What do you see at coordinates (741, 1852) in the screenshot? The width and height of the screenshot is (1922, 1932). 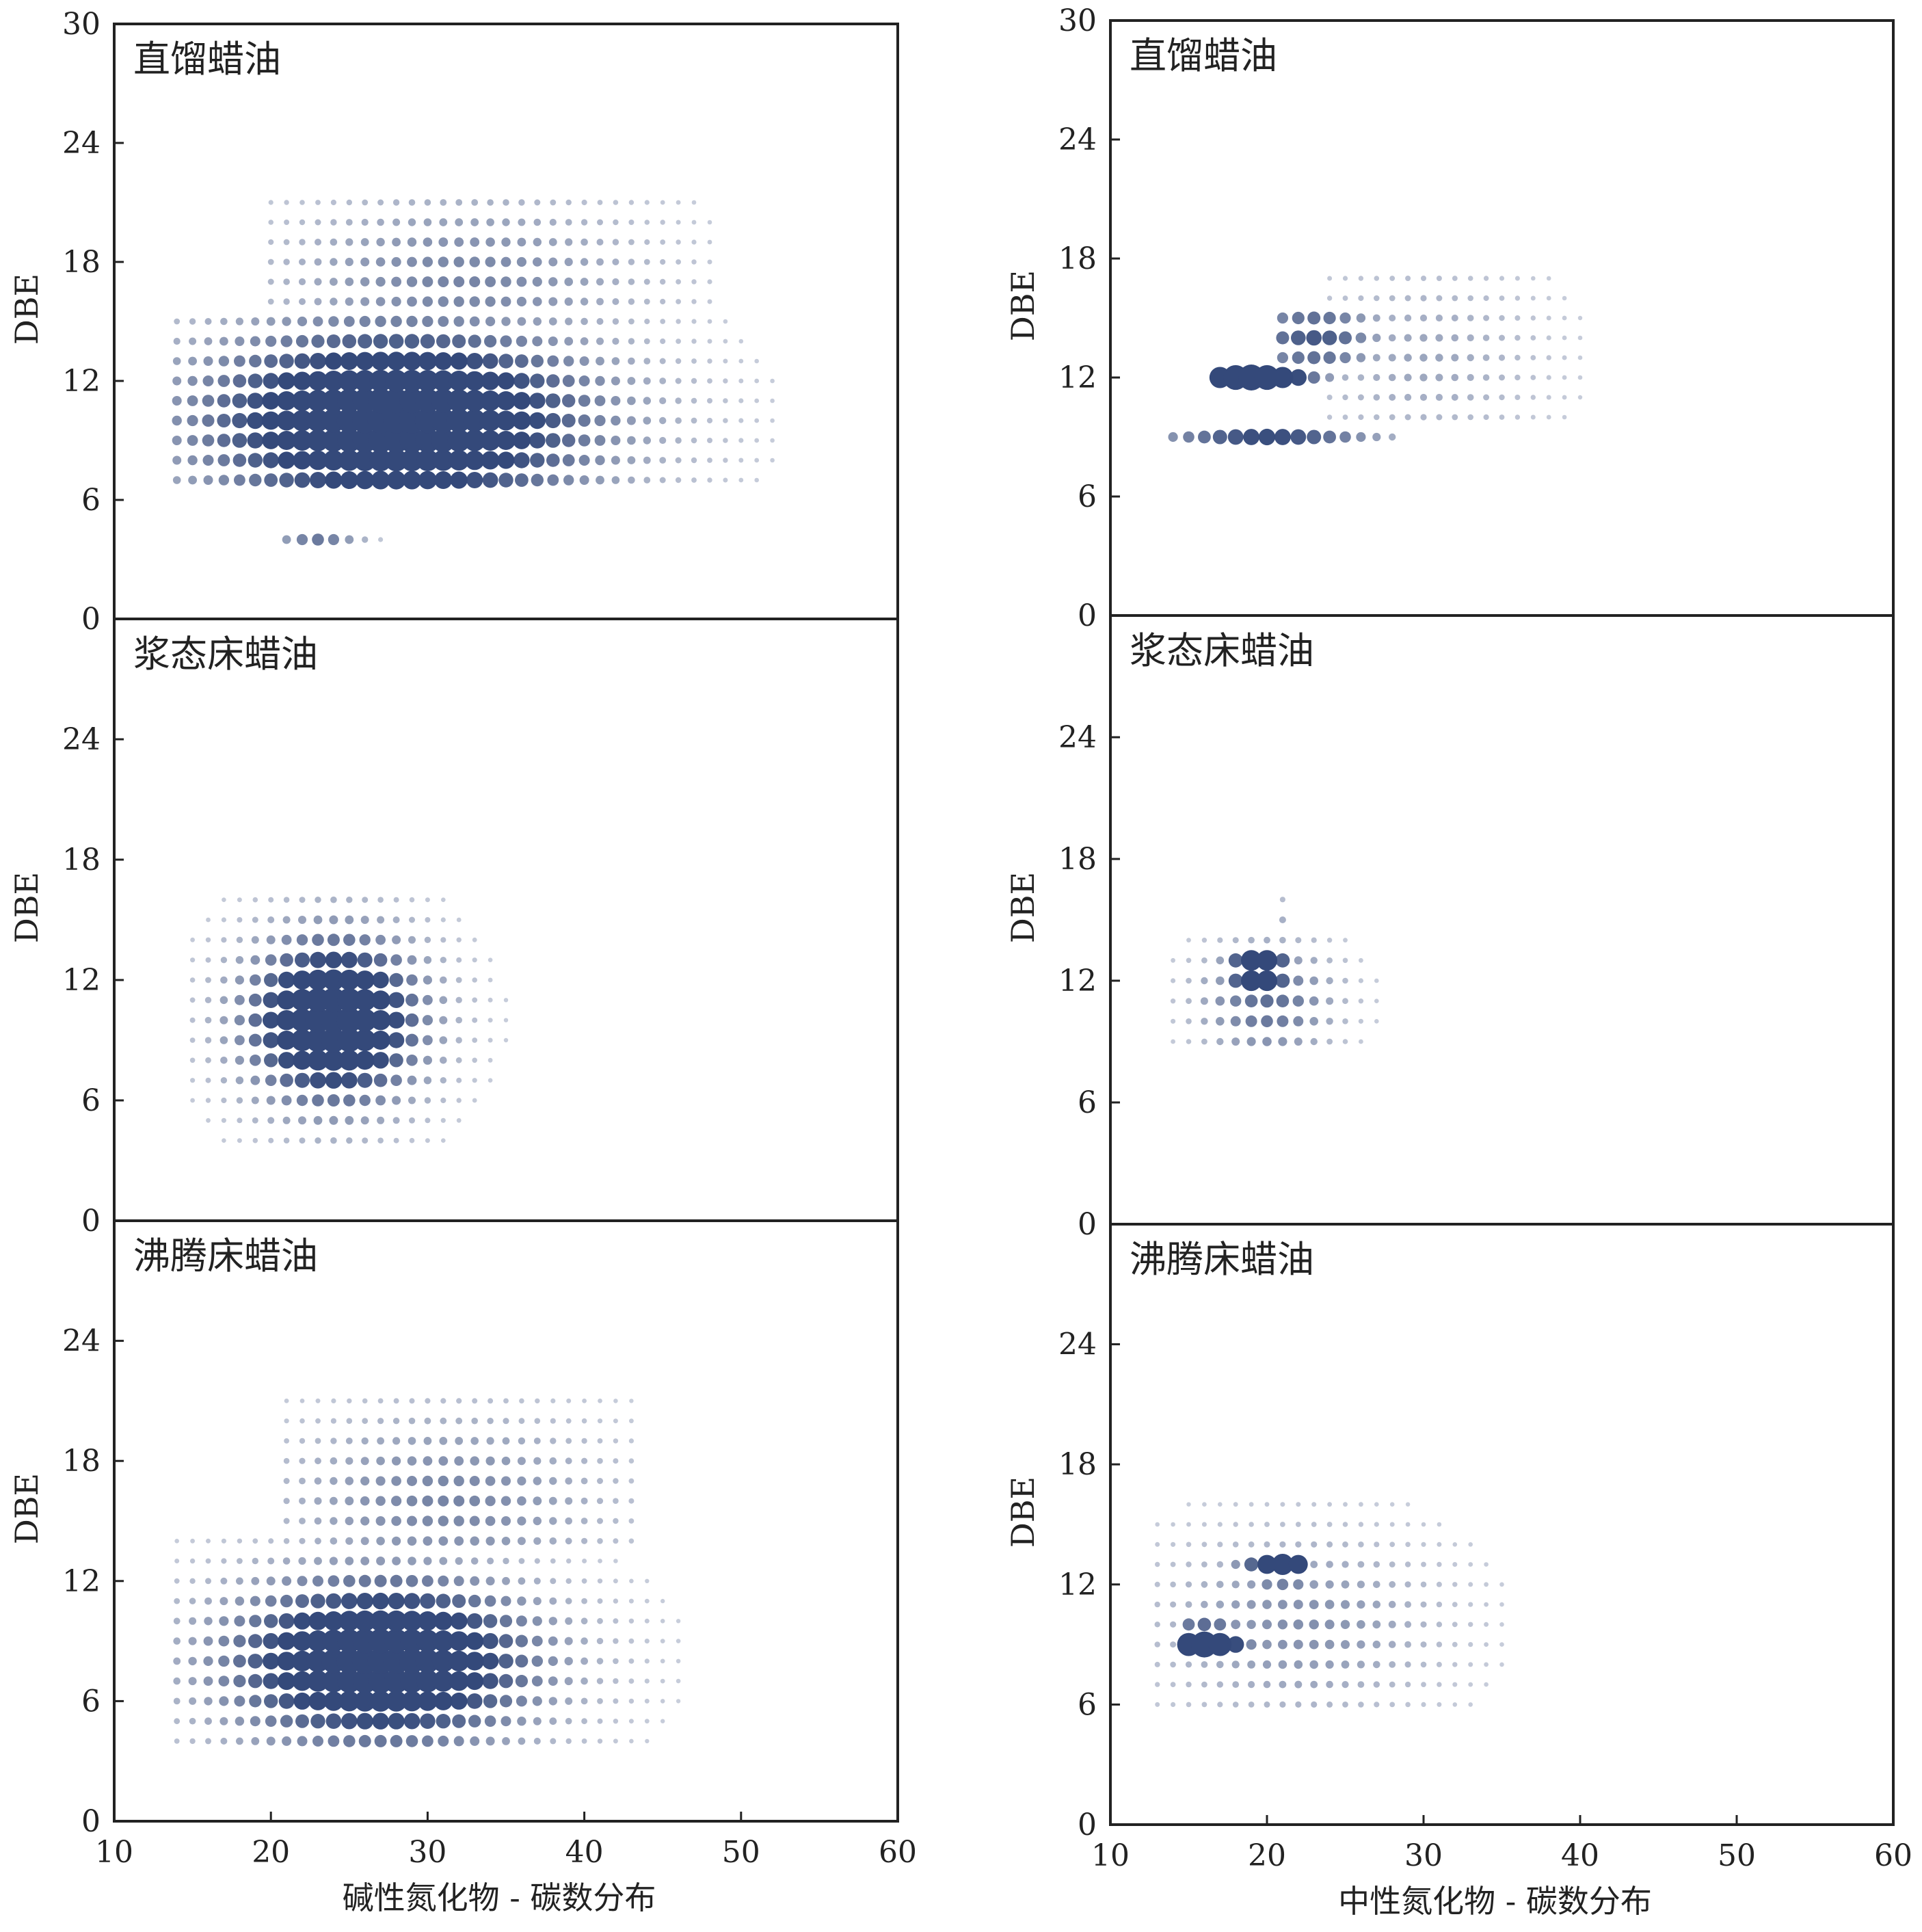 I see `x-tick-label: 50` at bounding box center [741, 1852].